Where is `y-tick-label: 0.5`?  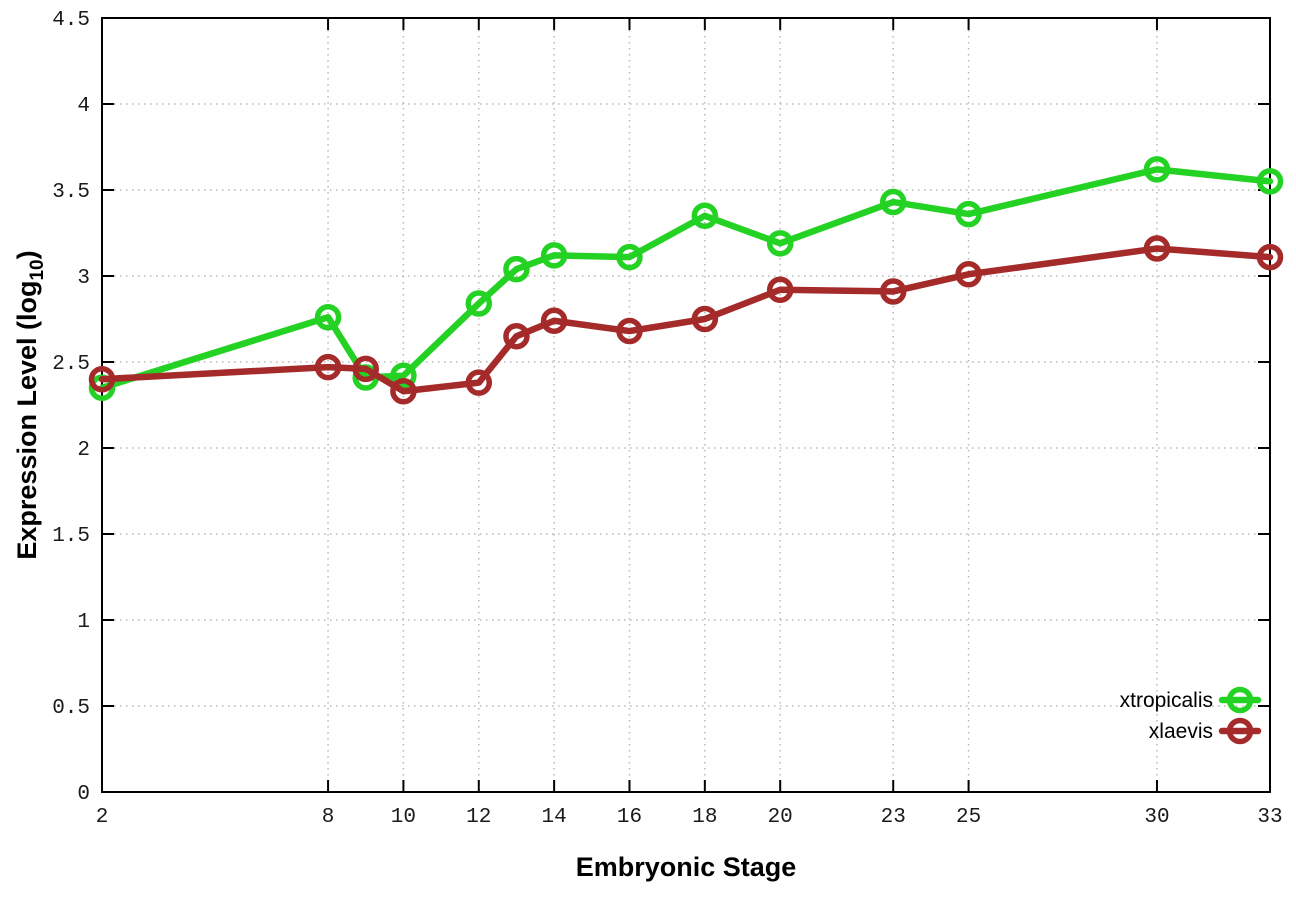
y-tick-label: 0.5 is located at coordinates (71, 708).